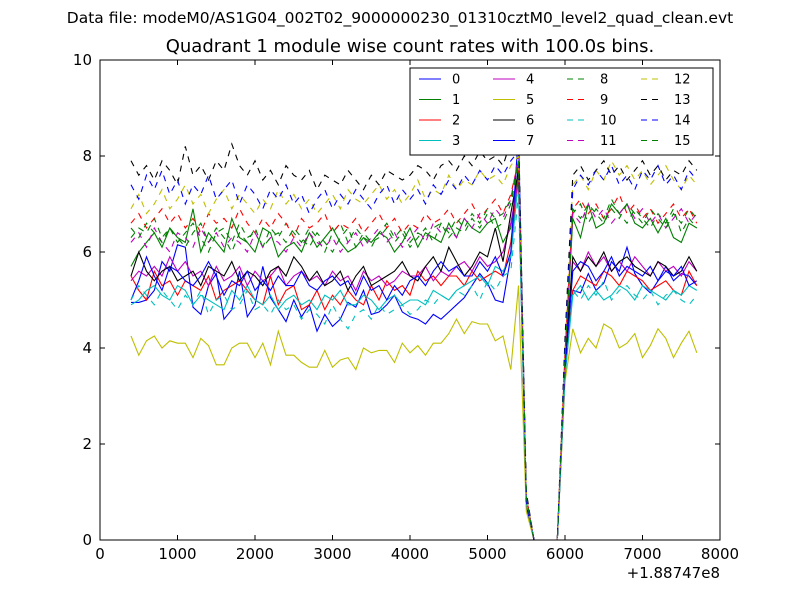  Describe the element at coordinates (530, 141) in the screenshot. I see `legend-label-7: 7` at that location.